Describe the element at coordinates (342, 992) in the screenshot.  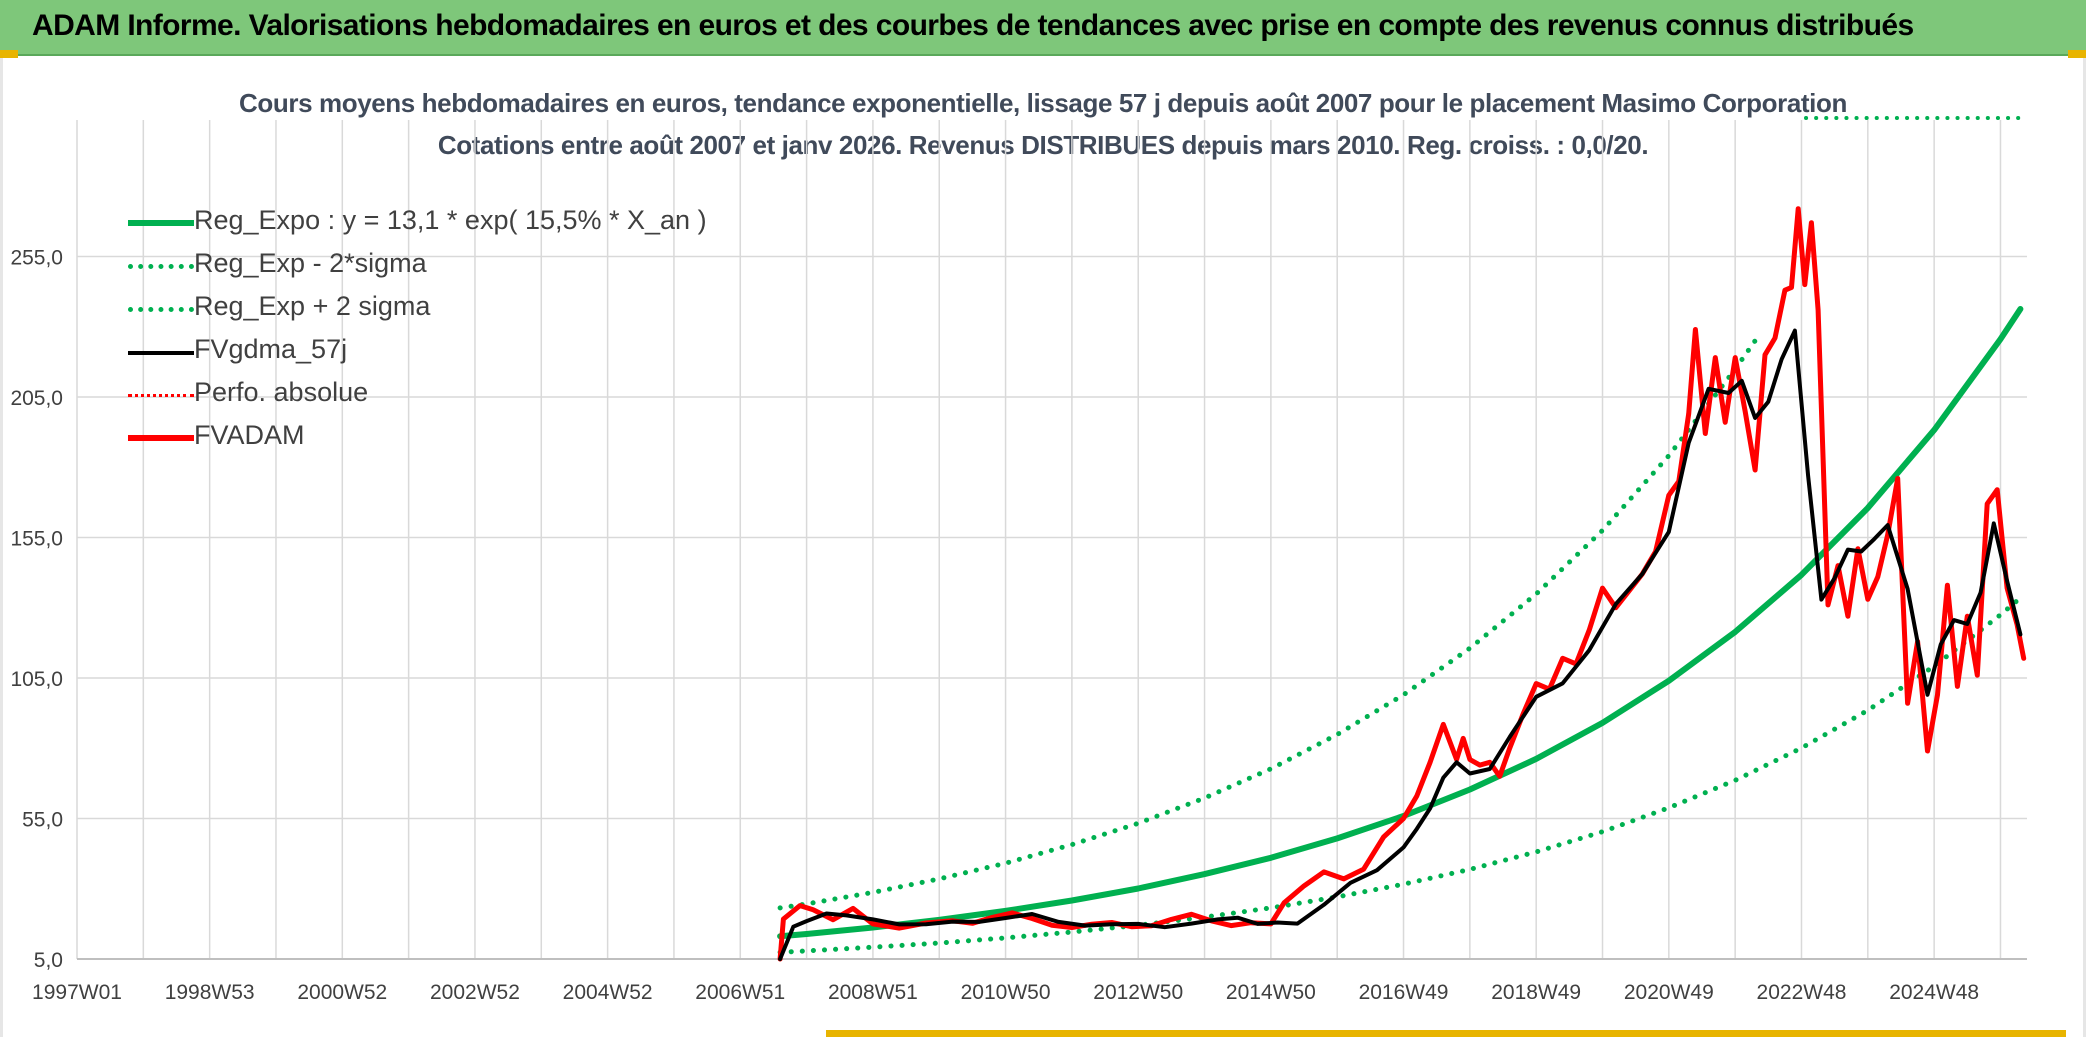
I see `x-tick-label: 2000W52` at that location.